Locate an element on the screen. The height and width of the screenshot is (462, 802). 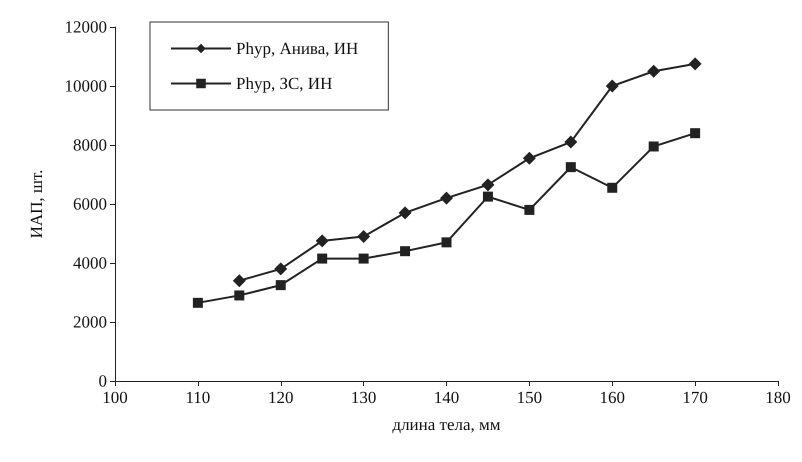
x-tick-label: 140 is located at coordinates (447, 397).